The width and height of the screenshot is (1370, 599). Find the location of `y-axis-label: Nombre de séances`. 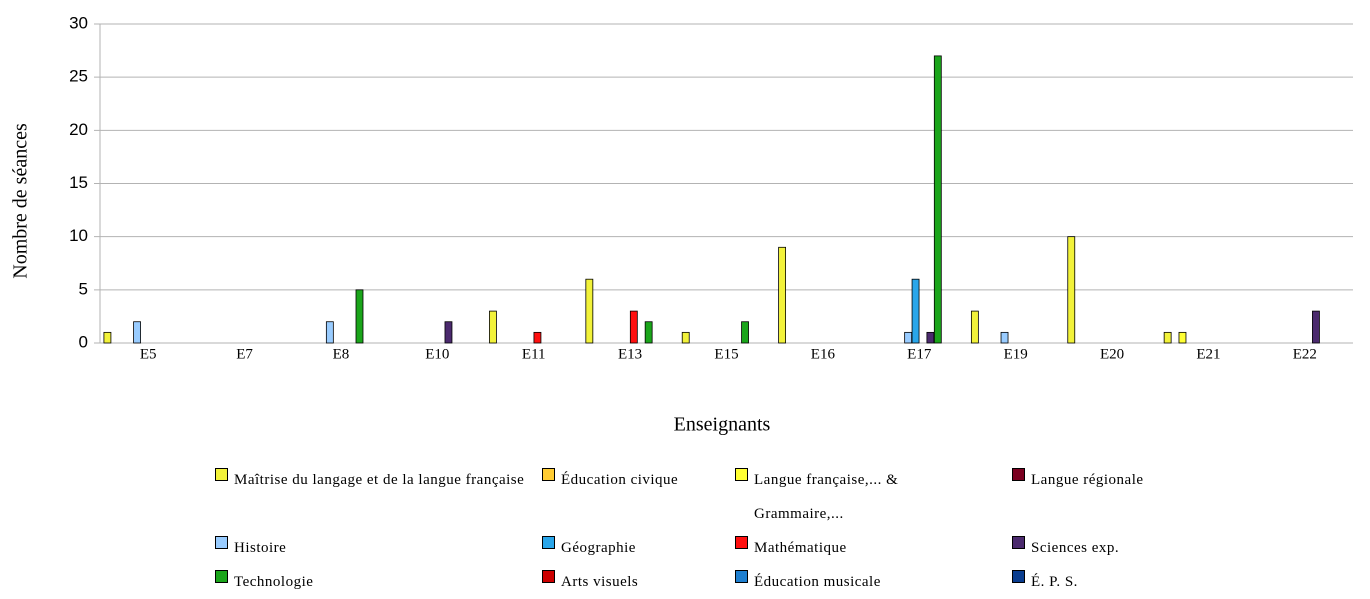

y-axis-label: Nombre de séances is located at coordinates (21, 201).